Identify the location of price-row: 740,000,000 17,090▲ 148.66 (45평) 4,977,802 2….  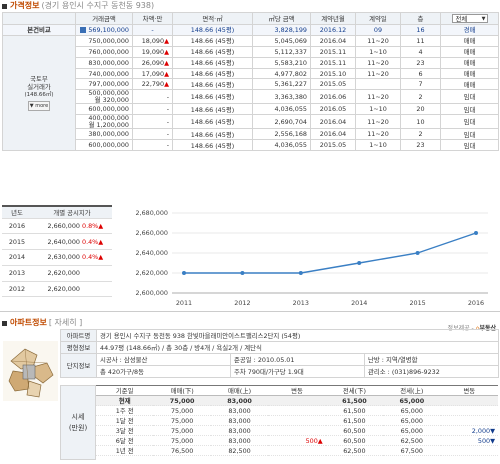
(251, 73).